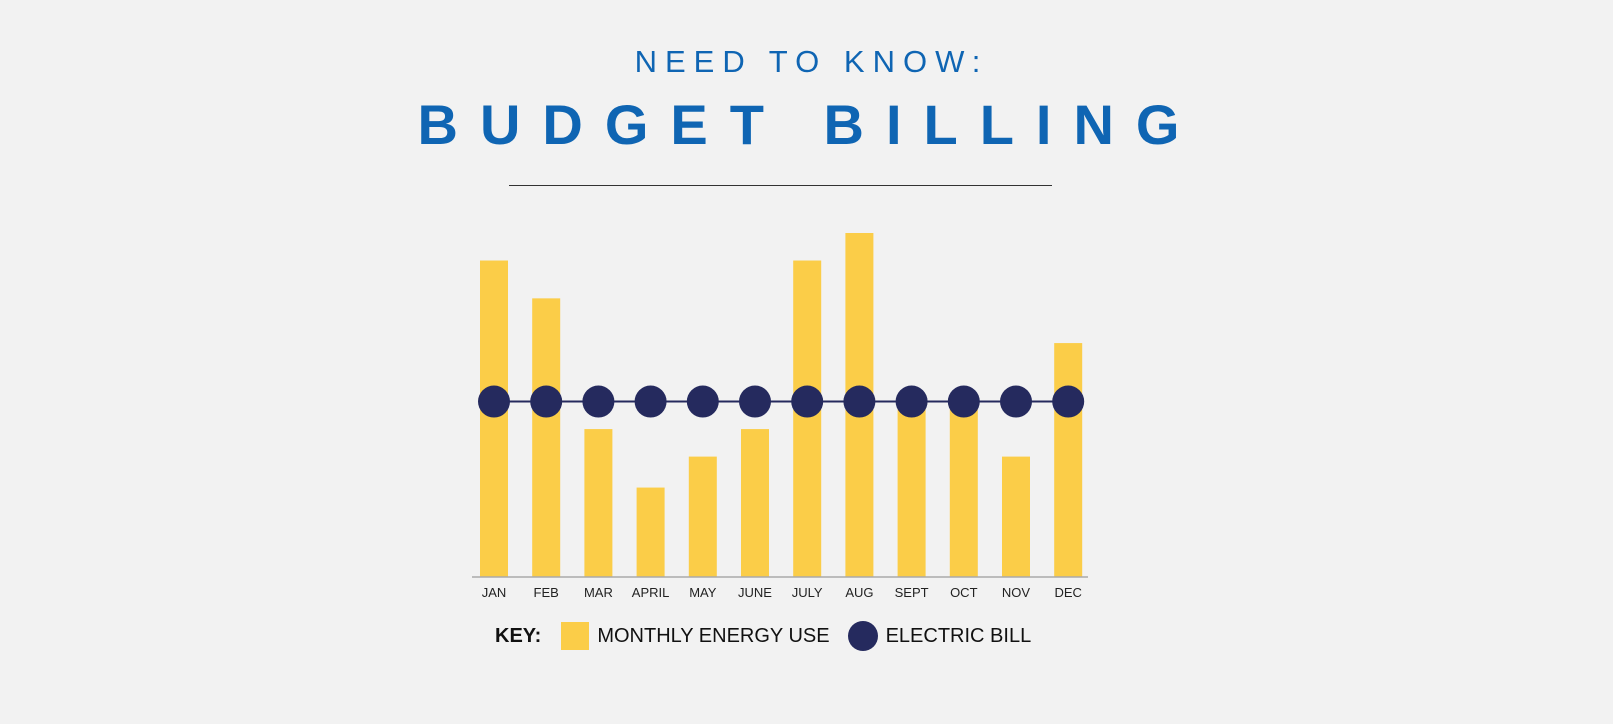 This screenshot has width=1613, height=724. I want to click on x-tick-label: JULY, so click(807, 592).